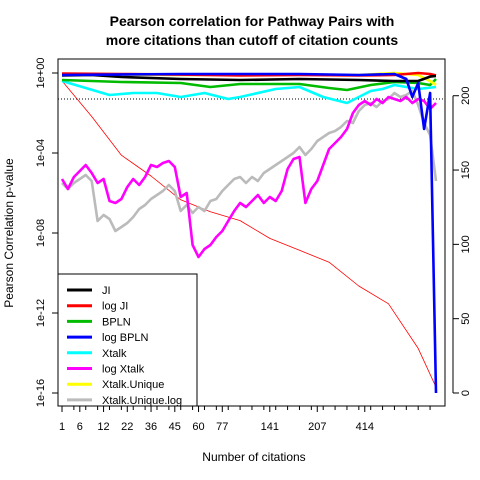  What do you see at coordinates (62, 427) in the screenshot?
I see `x-tick-label: 1` at bounding box center [62, 427].